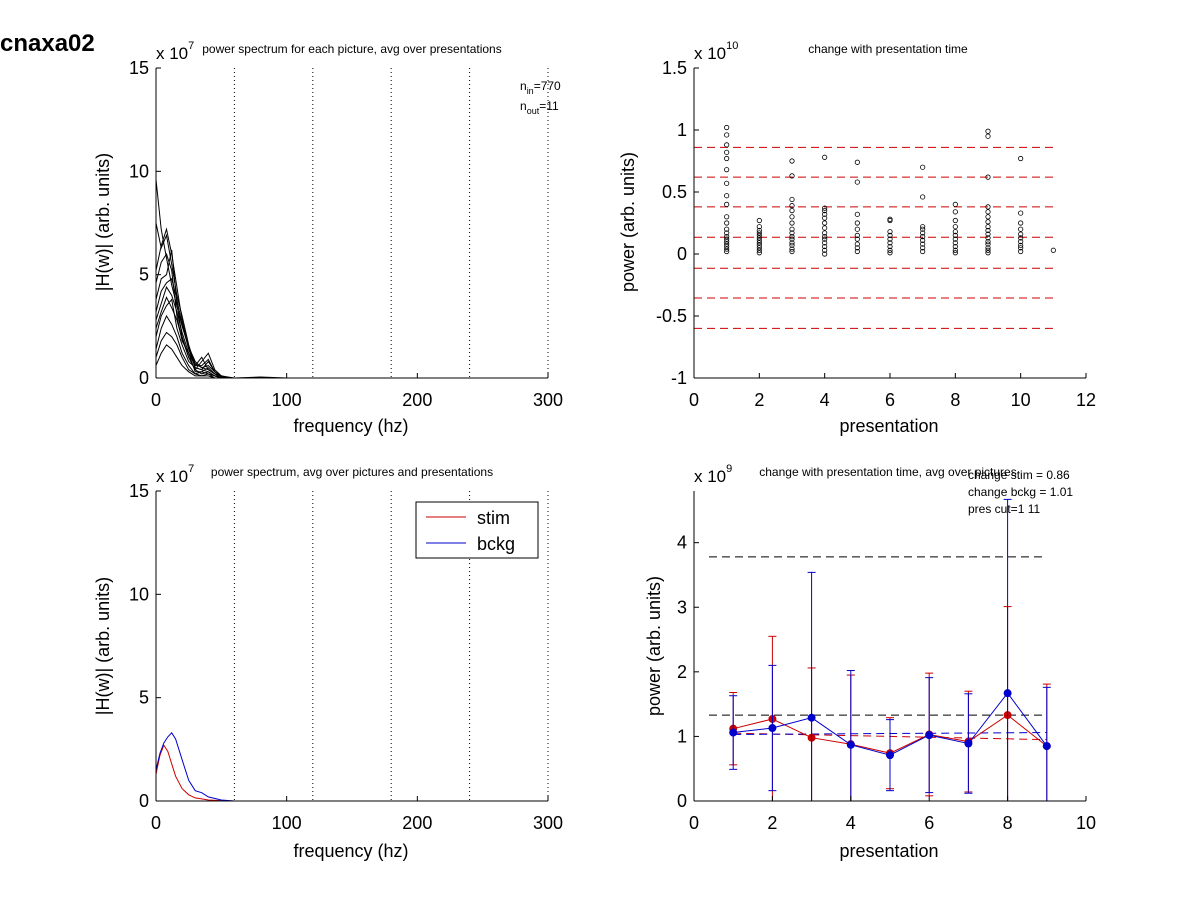 This screenshot has width=1200, height=900. What do you see at coordinates (1008, 823) in the screenshot?
I see `panel4-x-tick-label: 8` at bounding box center [1008, 823].